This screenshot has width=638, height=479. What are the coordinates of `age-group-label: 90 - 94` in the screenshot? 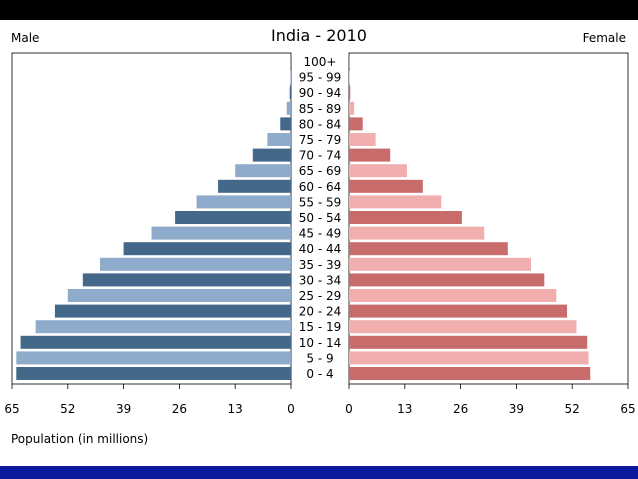 It's located at (320, 93).